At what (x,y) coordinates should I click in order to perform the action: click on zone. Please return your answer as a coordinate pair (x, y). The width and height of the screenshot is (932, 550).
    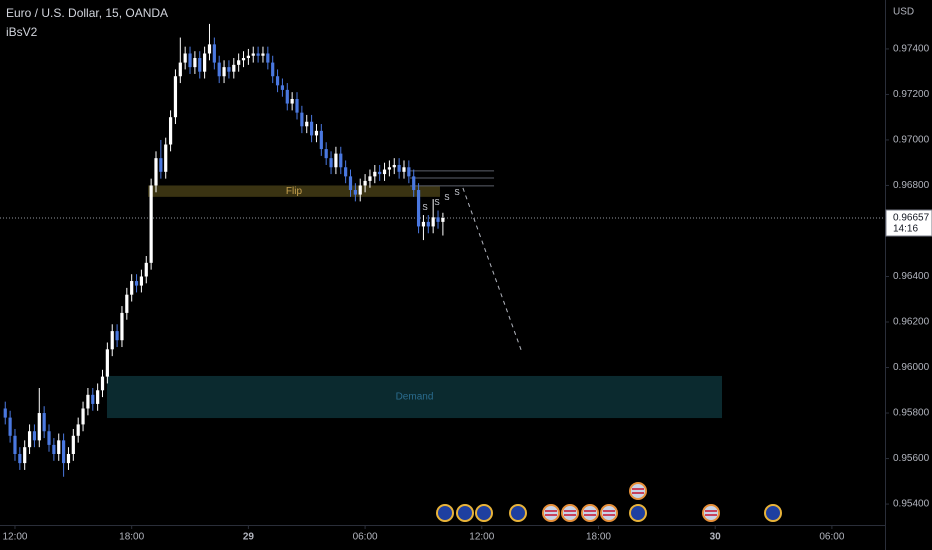
    Looking at the image, I should click on (294, 191).